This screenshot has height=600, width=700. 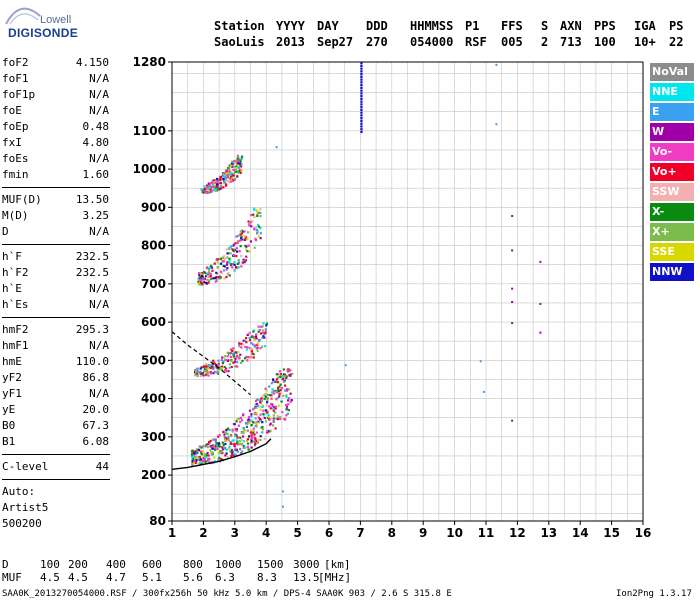 What do you see at coordinates (92, 256) in the screenshot?
I see `param-value: 232.5` at bounding box center [92, 256].